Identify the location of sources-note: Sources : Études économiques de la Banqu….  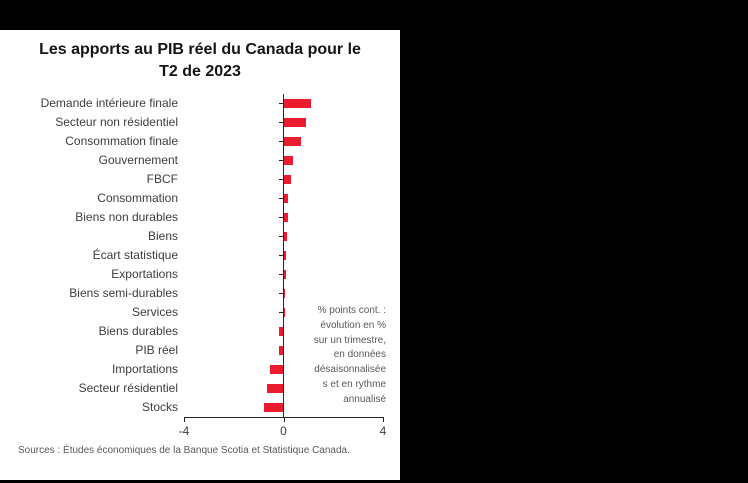
(184, 450).